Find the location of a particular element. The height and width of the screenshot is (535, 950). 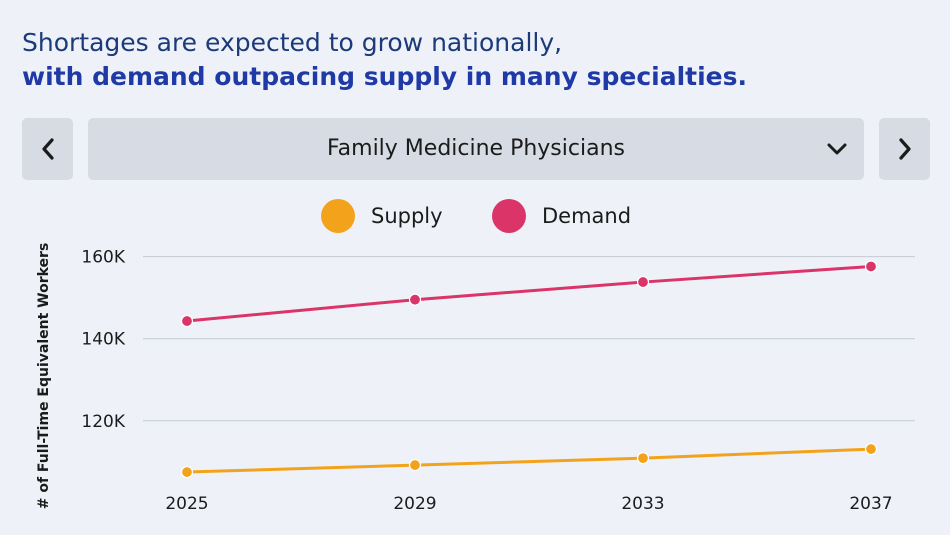

legend-item-supply: Supply is located at coordinates (382, 216).